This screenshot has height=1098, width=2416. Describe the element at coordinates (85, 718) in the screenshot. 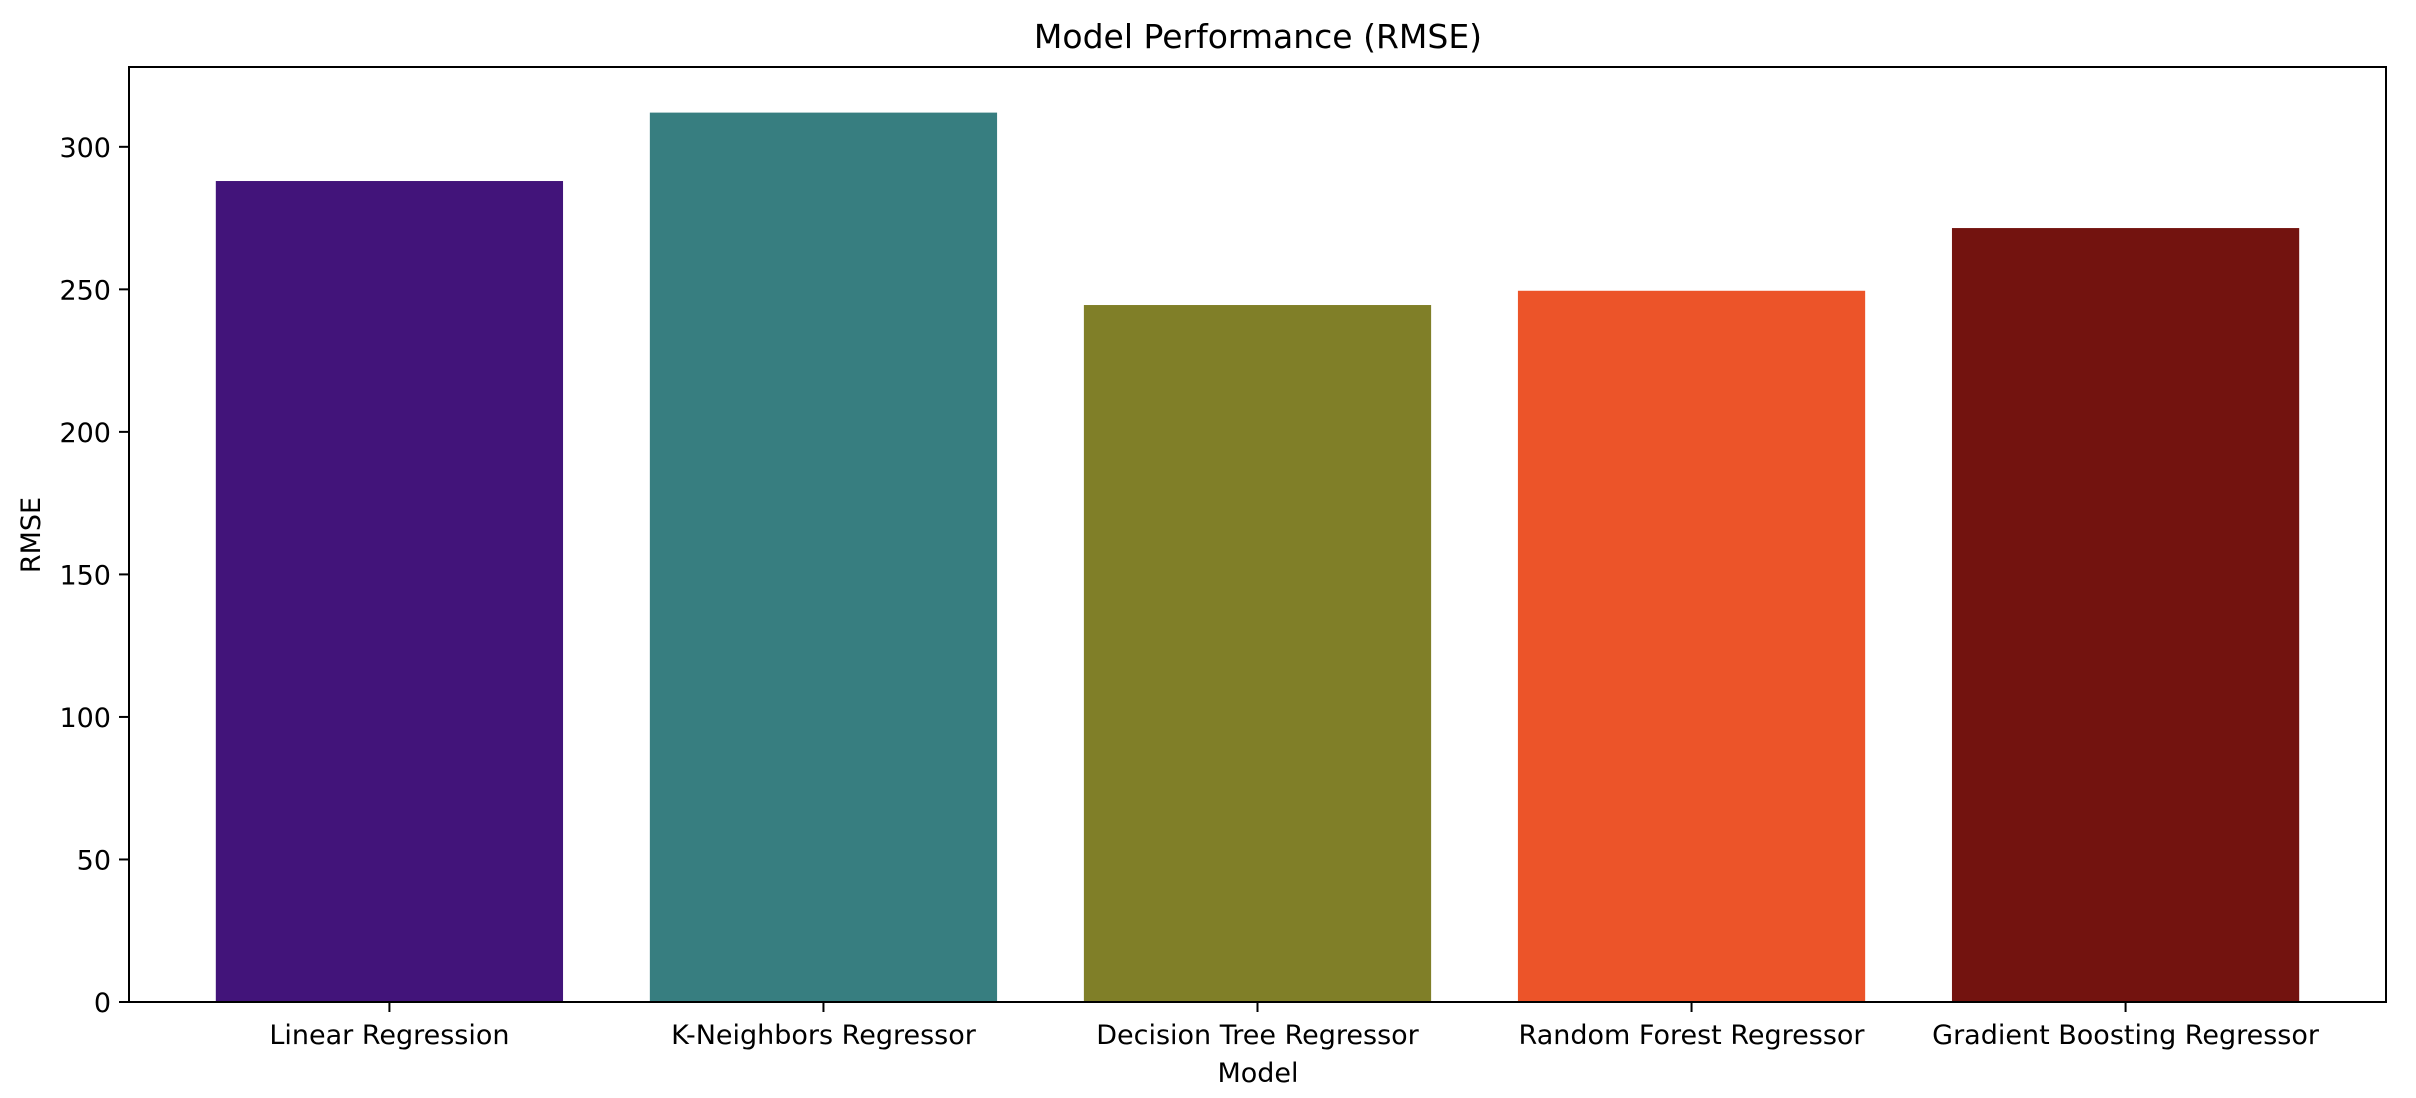

I see `y-tick-label: 100` at that location.